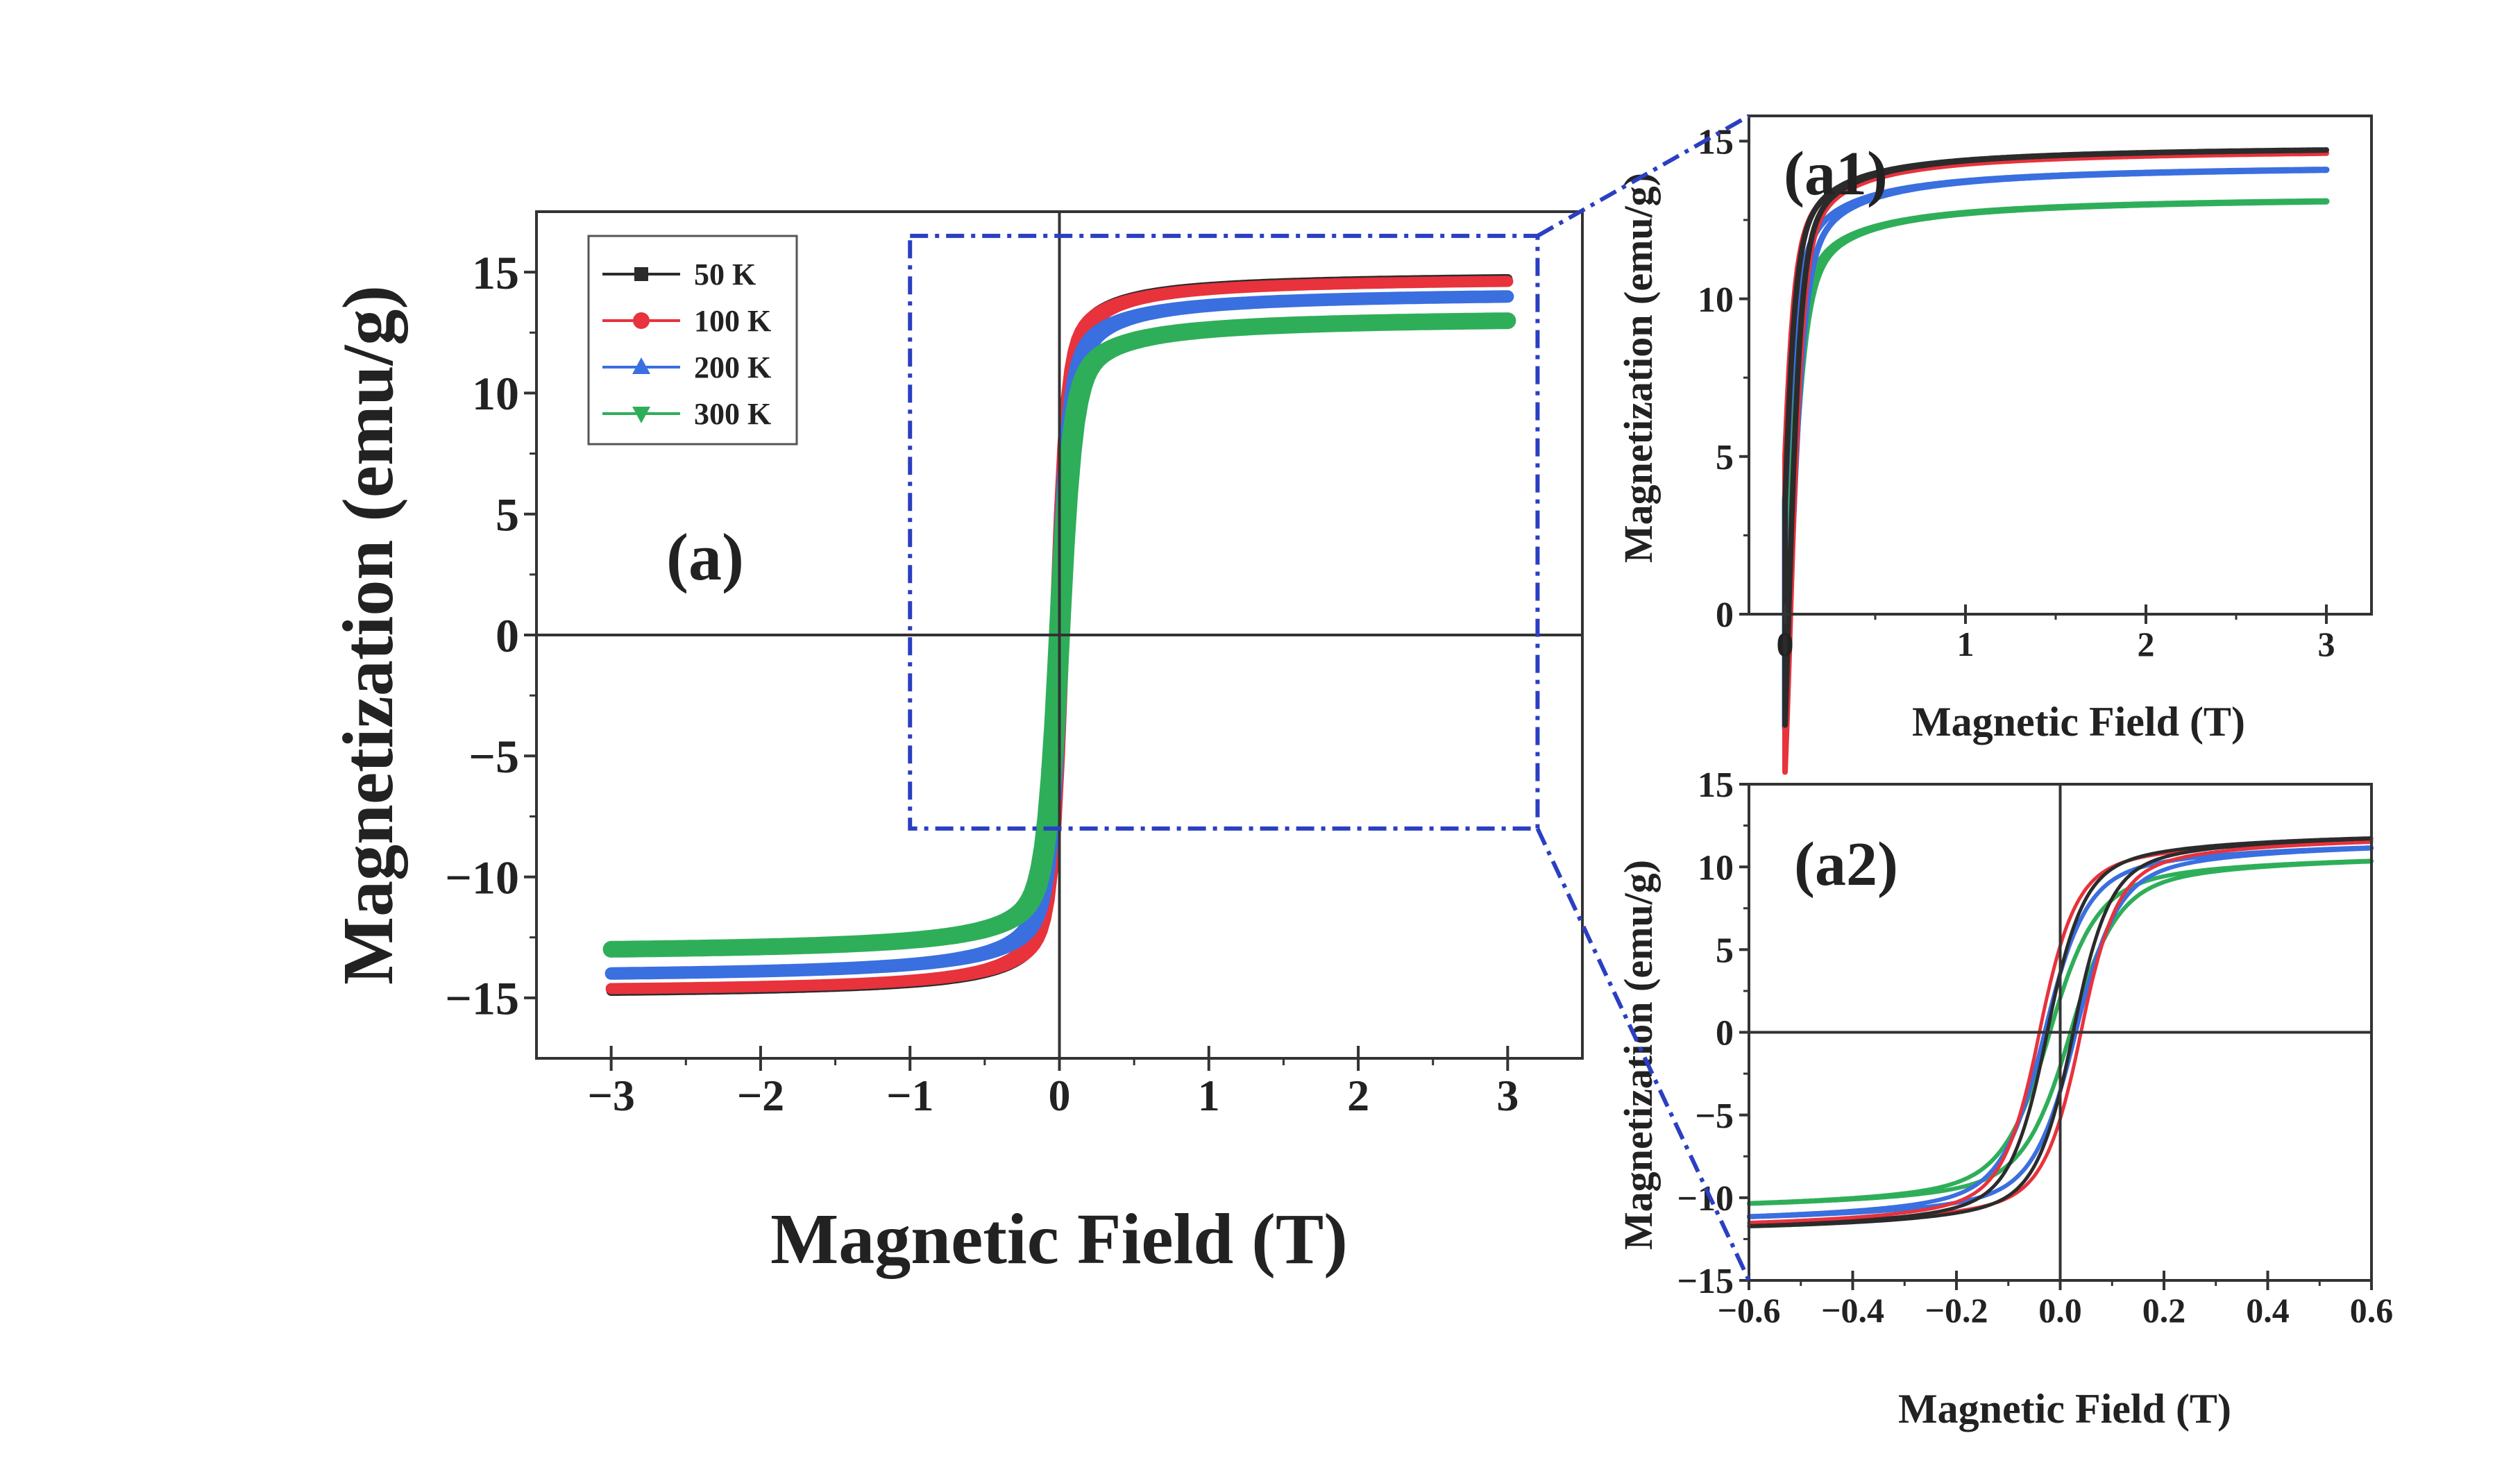 This screenshot has height=1465, width=2520. What do you see at coordinates (686, 321) in the screenshot?
I see `legend-entry-100k: 100 K` at bounding box center [686, 321].